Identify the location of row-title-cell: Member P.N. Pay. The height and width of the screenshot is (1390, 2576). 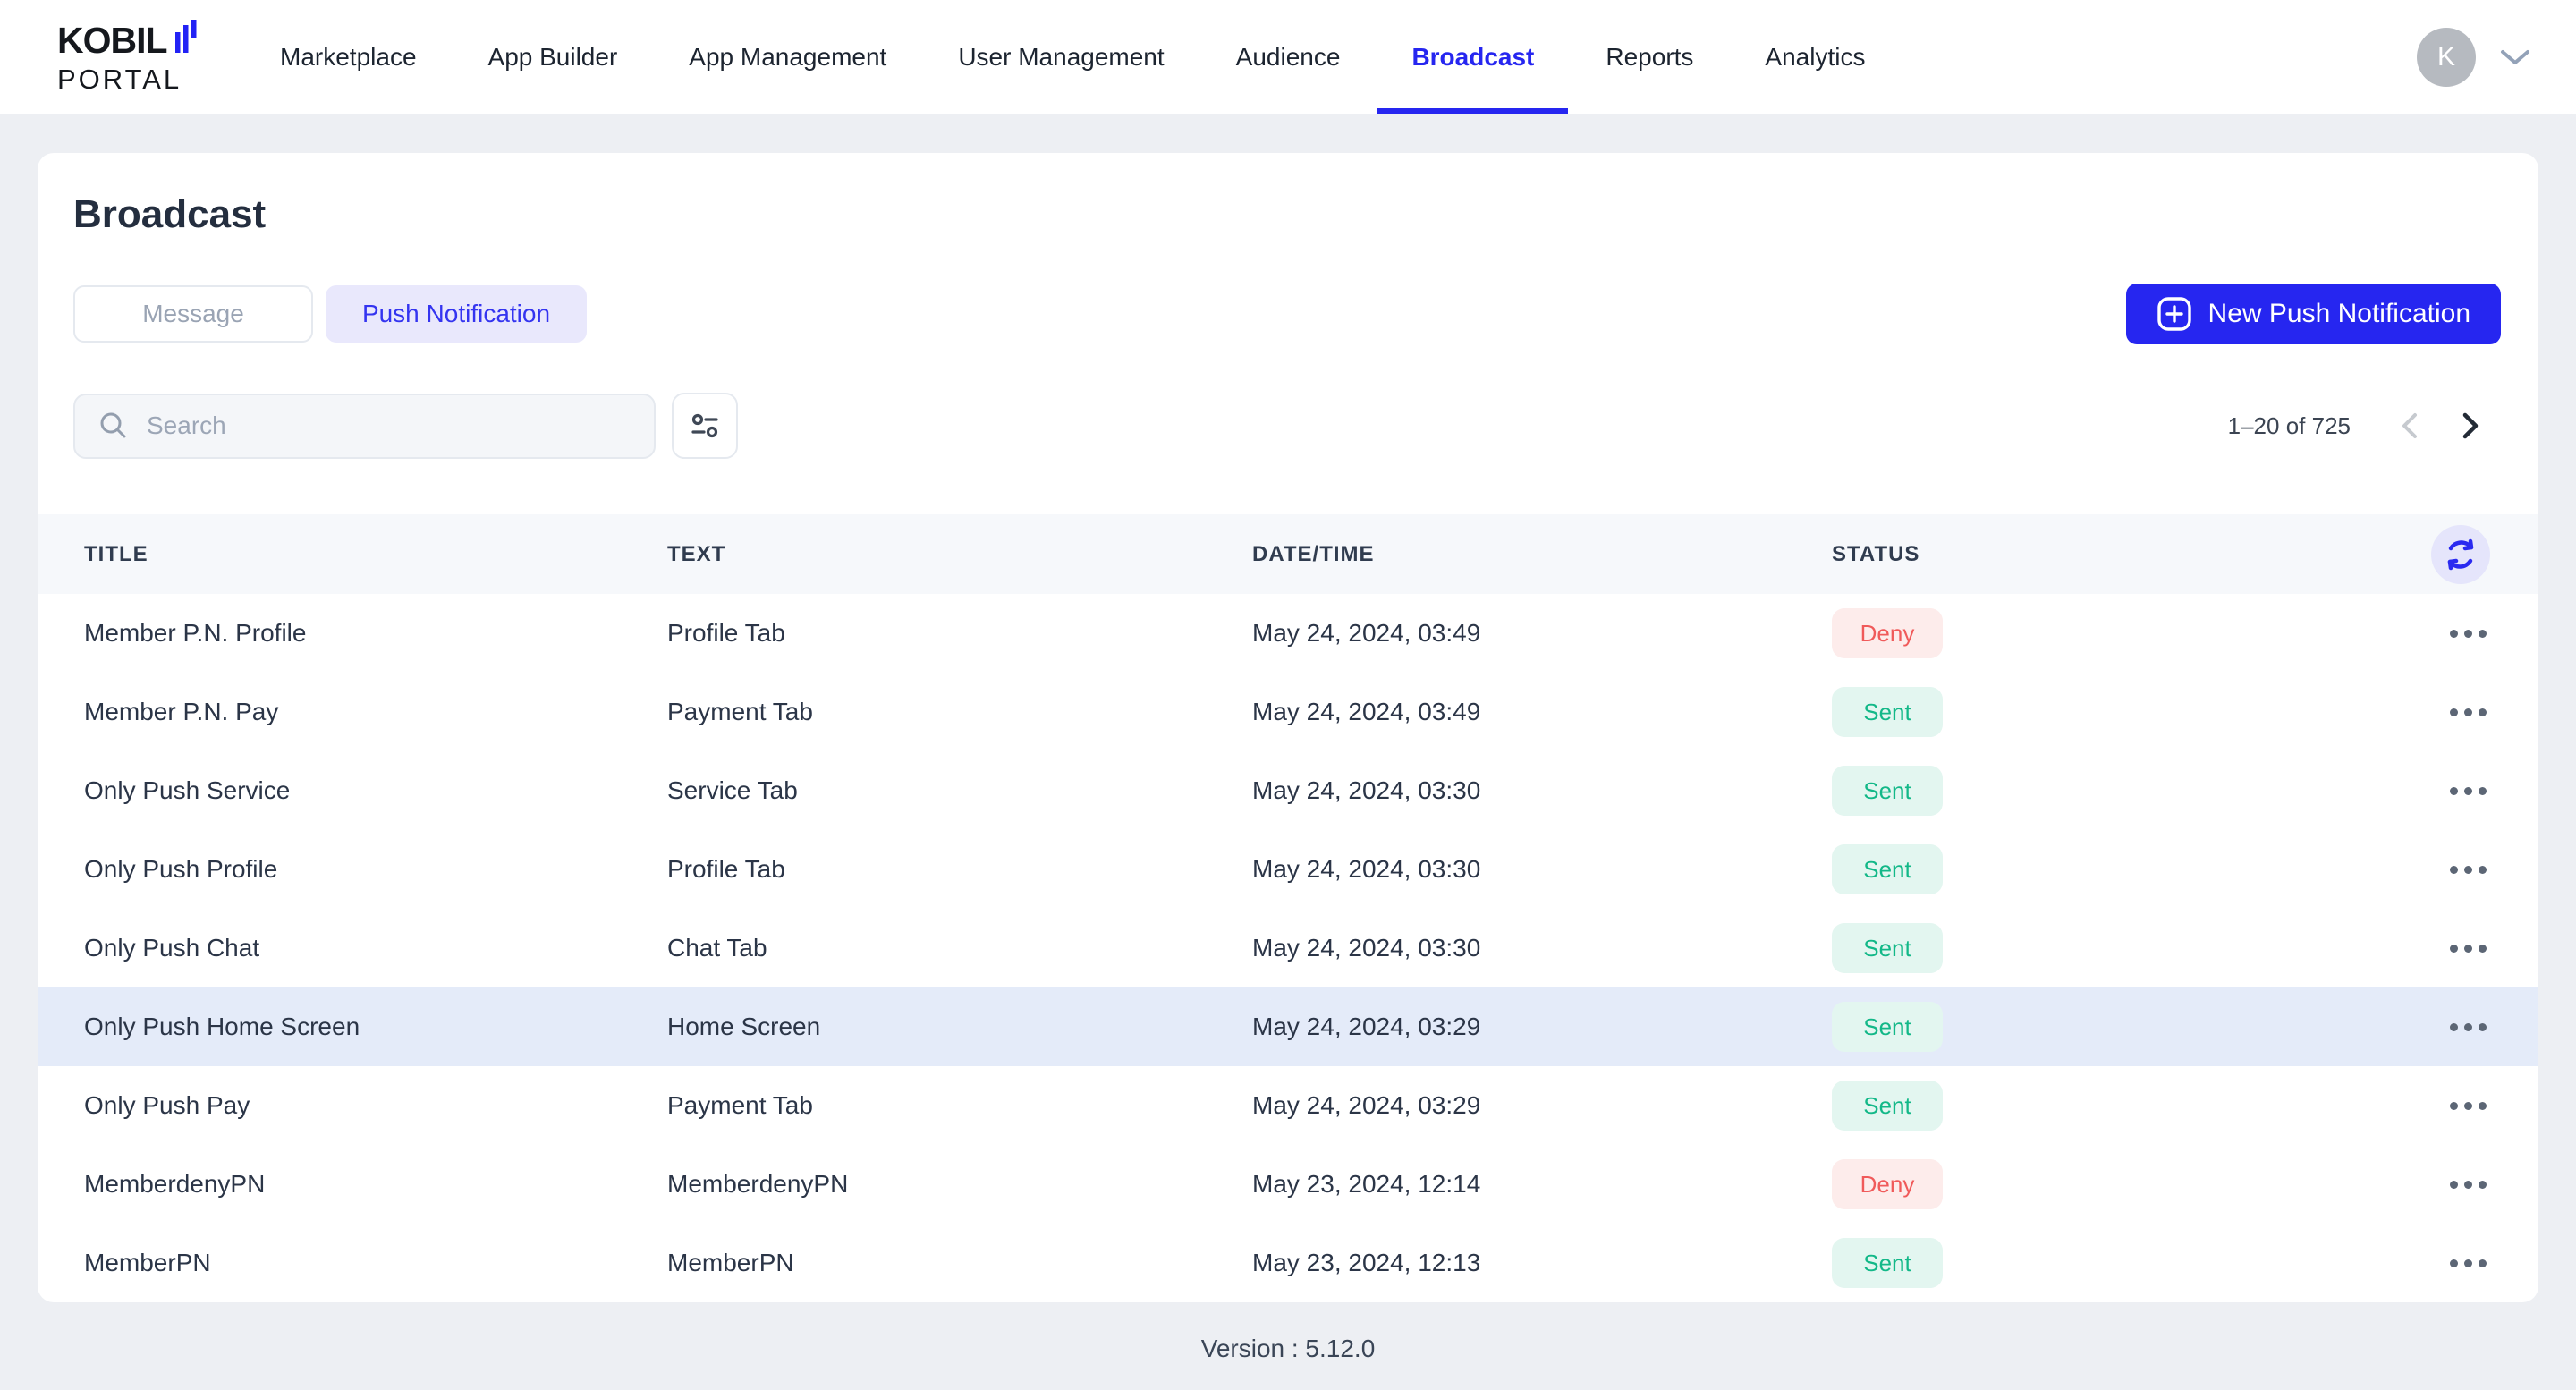
(181, 711).